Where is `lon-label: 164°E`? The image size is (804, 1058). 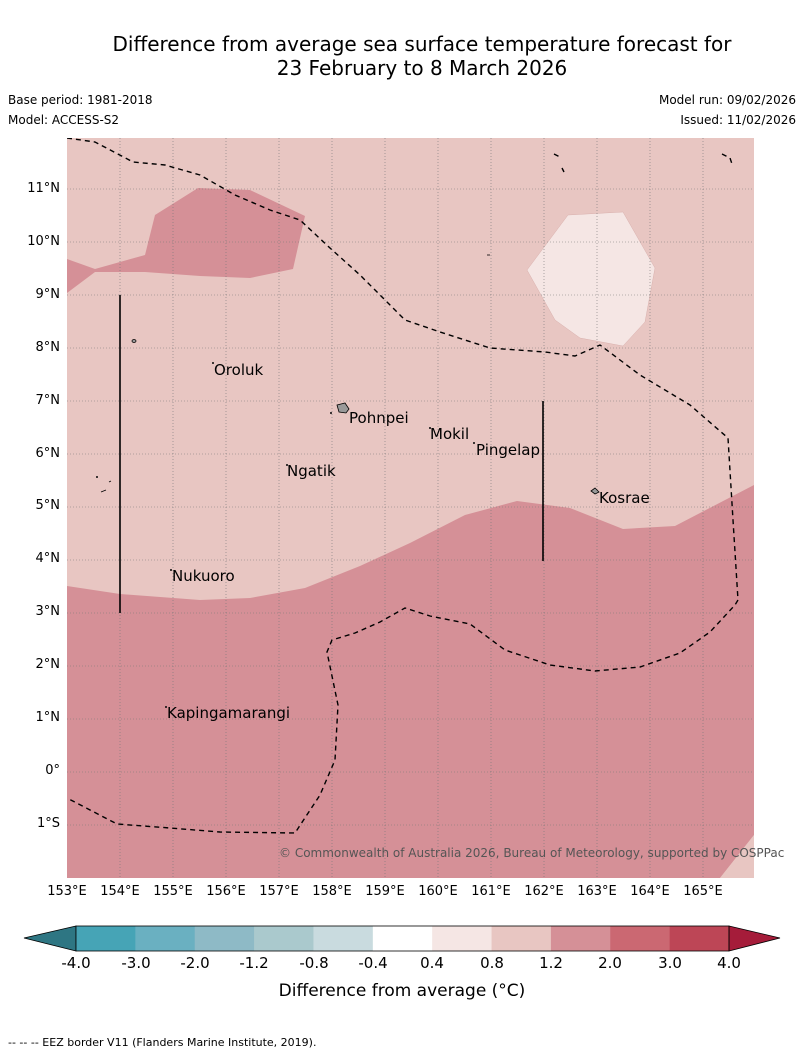 lon-label: 164°E is located at coordinates (650, 891).